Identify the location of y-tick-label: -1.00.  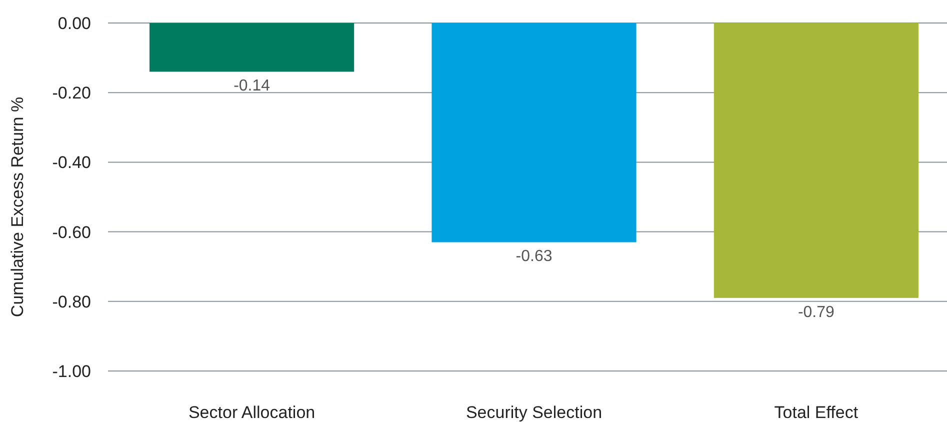
(71, 371).